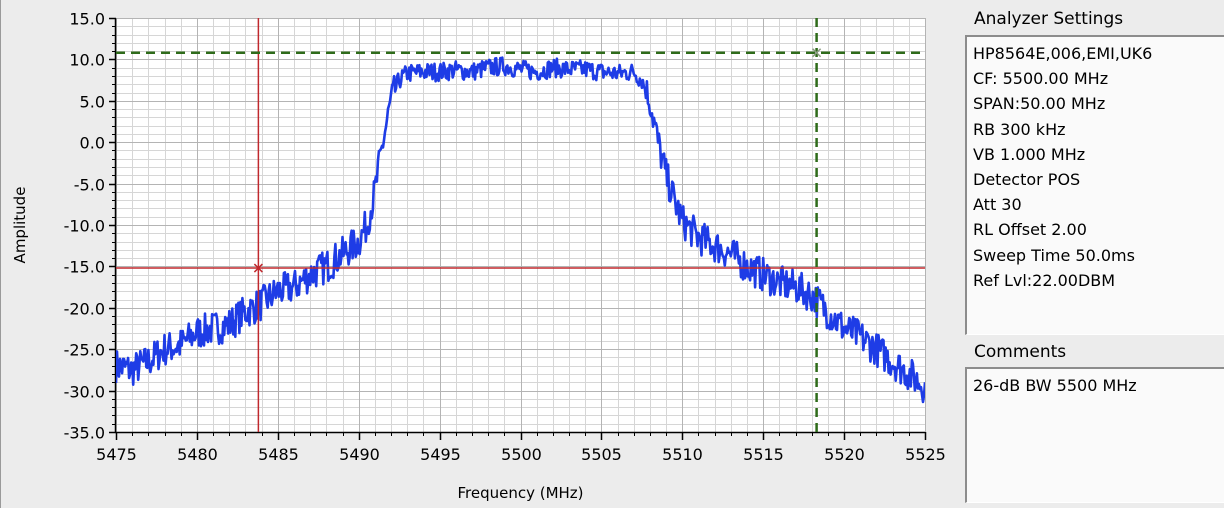 The image size is (1224, 508). What do you see at coordinates (278, 454) in the screenshot?
I see `x-tick-label: 5485` at bounding box center [278, 454].